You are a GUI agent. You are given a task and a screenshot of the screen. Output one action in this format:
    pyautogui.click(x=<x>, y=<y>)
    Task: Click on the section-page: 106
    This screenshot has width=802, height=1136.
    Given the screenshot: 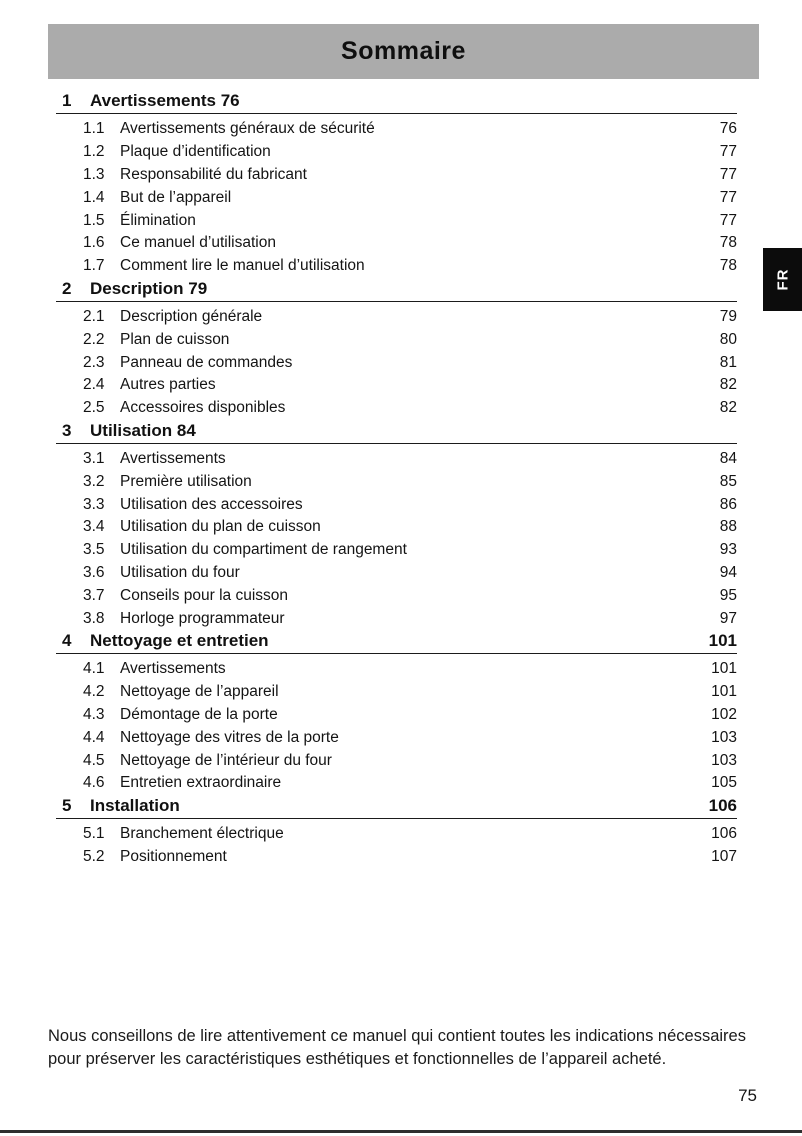 What is the action you would take?
    pyautogui.click(x=722, y=805)
    